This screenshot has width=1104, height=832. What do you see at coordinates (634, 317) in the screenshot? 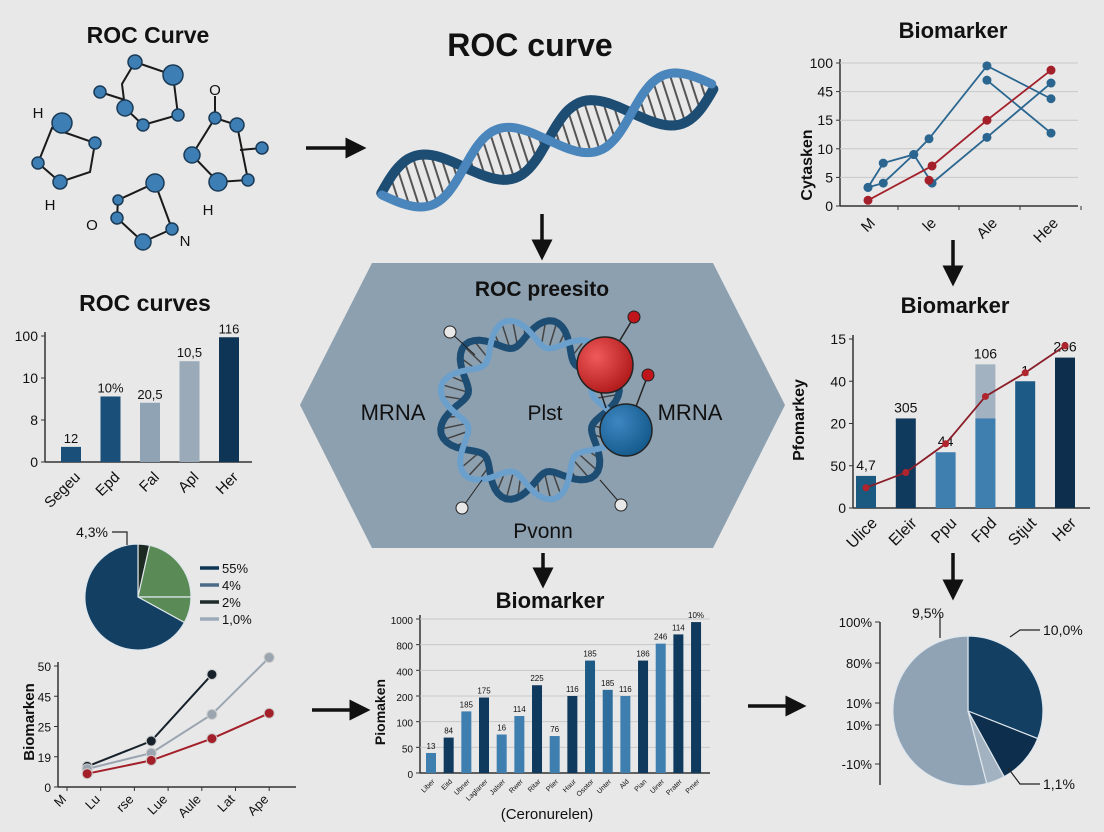
I see `red-atom-icon` at bounding box center [634, 317].